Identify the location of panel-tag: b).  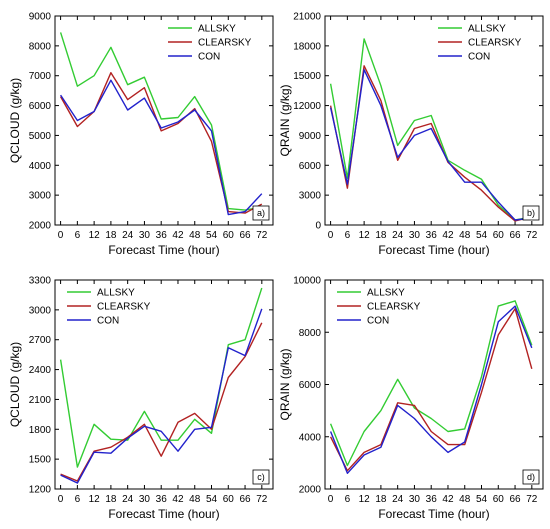
(531, 213).